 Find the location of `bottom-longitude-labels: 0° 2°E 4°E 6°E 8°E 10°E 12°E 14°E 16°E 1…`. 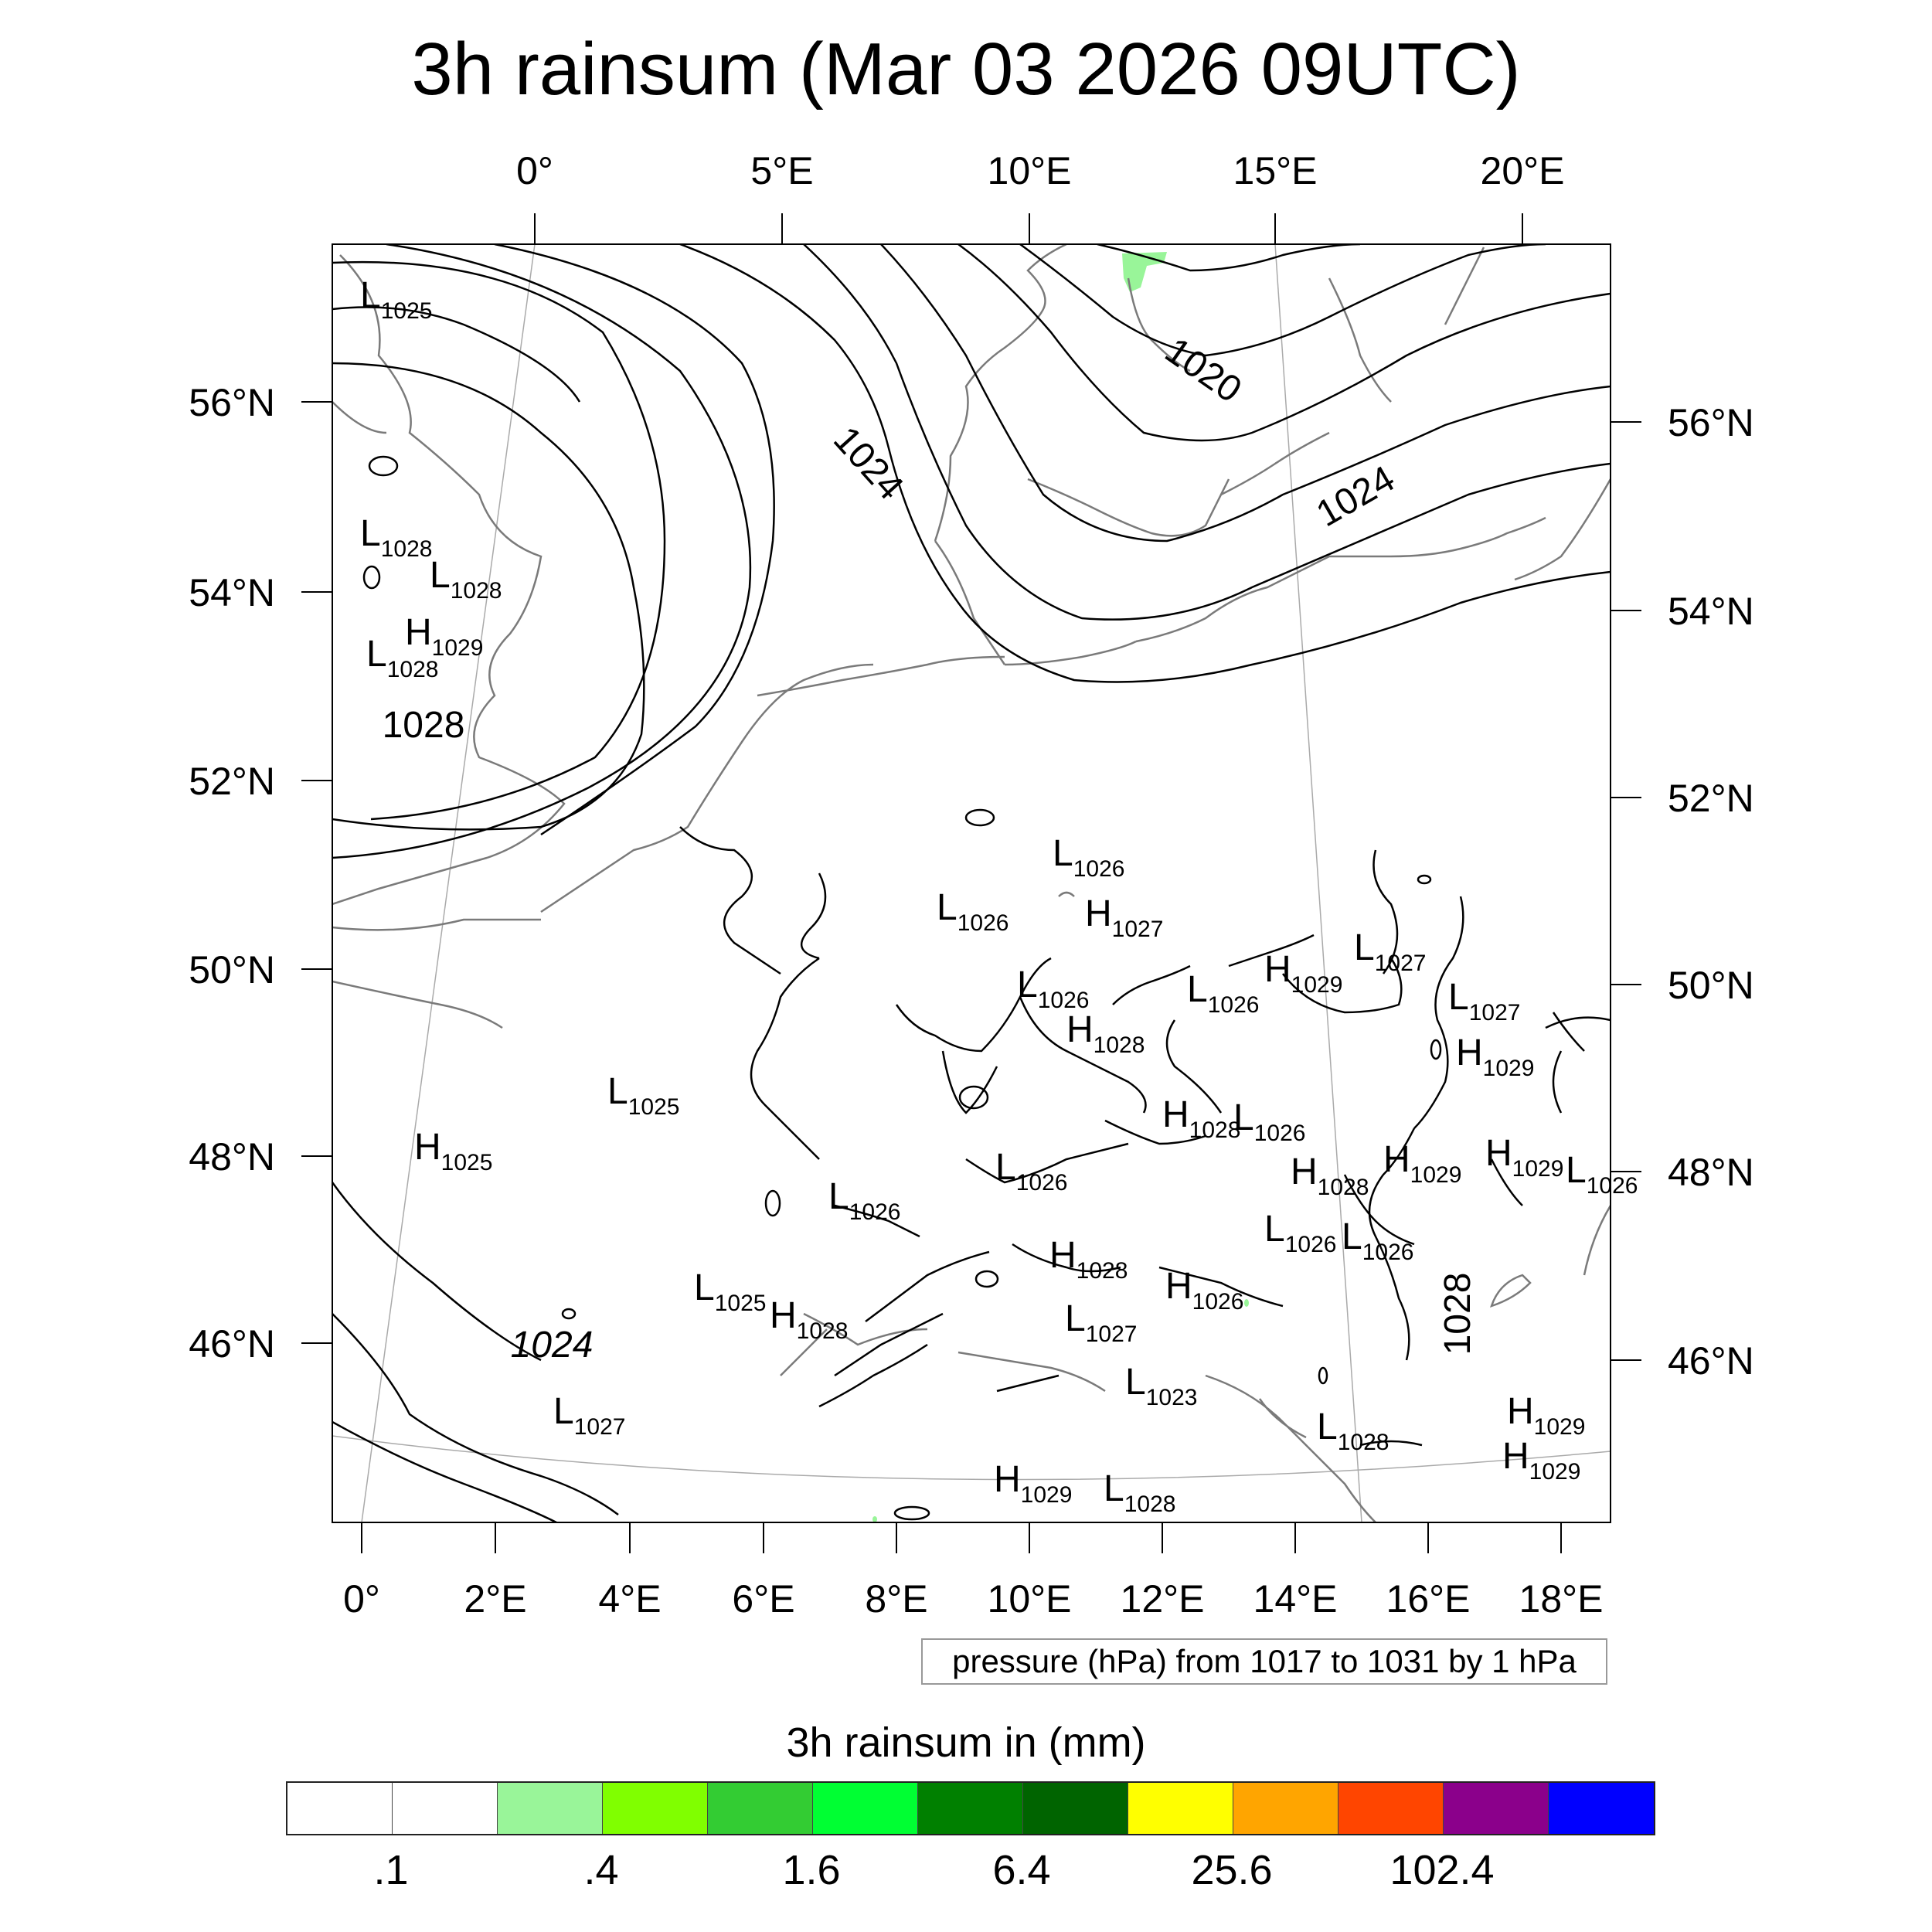

bottom-longitude-labels: 0° 2°E 4°E 6°E 8°E 10°E 12°E 14°E 16°E 1… is located at coordinates (973, 1599).